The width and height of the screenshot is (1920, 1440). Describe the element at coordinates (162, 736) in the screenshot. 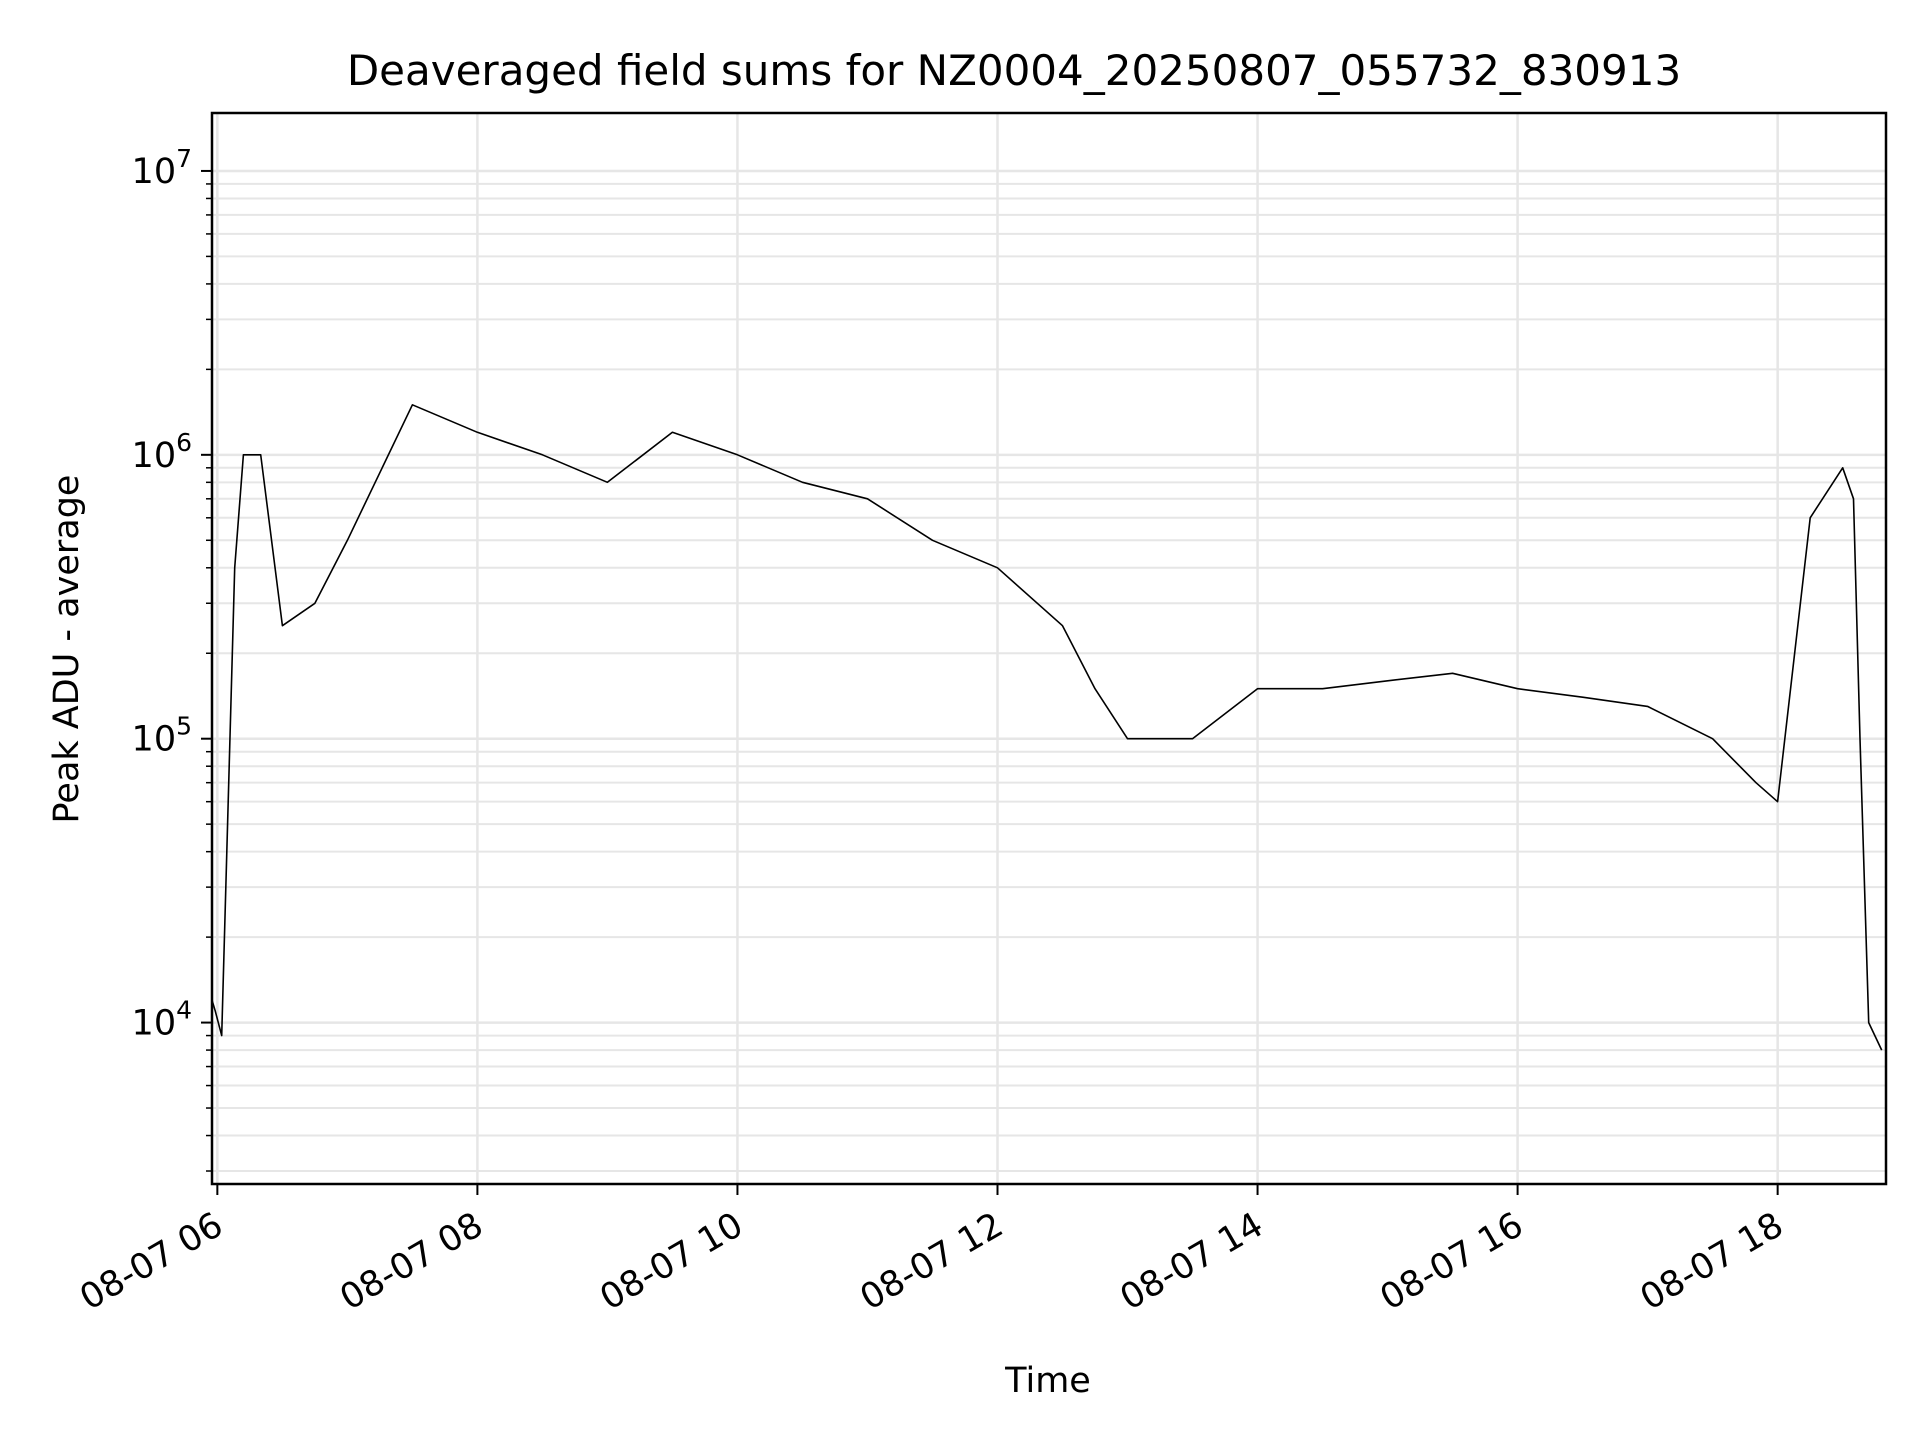

I see `y-tick-label: 10⁵` at that location.